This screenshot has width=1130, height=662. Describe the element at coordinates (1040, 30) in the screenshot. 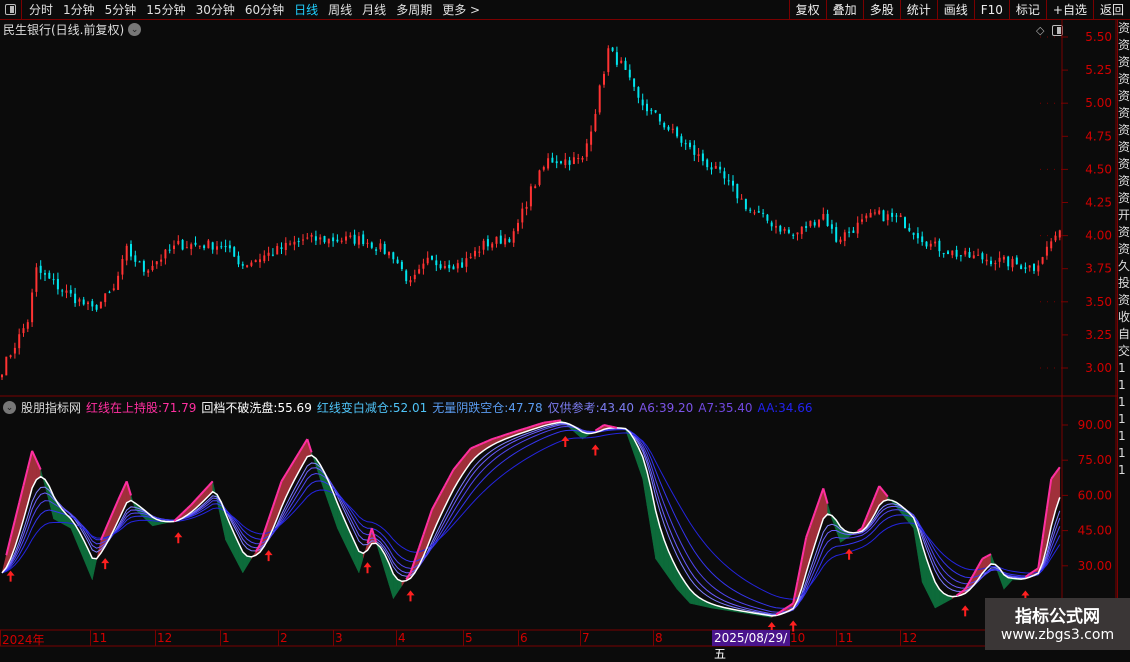

I see `diamond-icon: ◇` at that location.